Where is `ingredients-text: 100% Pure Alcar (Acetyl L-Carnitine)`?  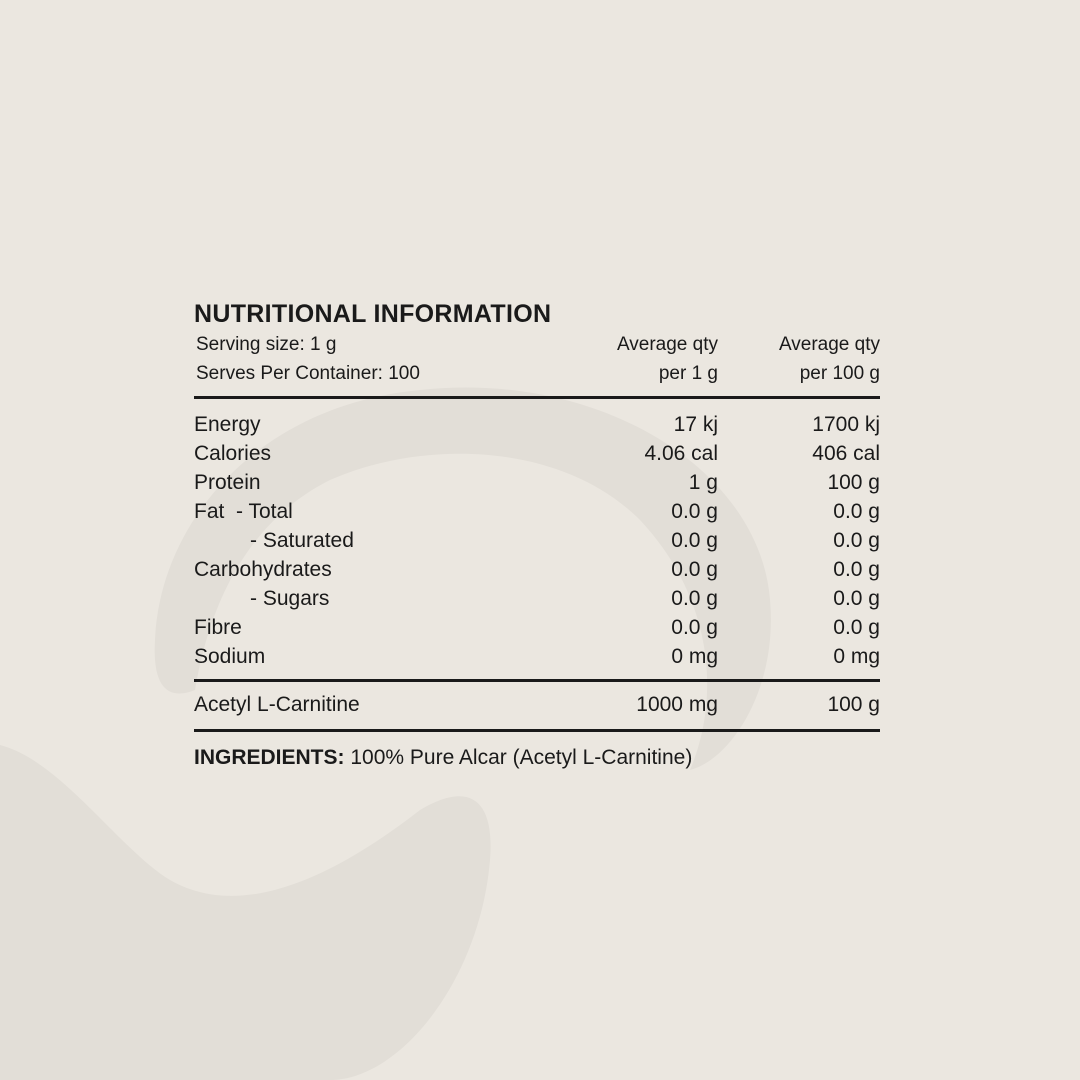 ingredients-text: 100% Pure Alcar (Acetyl L-Carnitine) is located at coordinates (518, 757).